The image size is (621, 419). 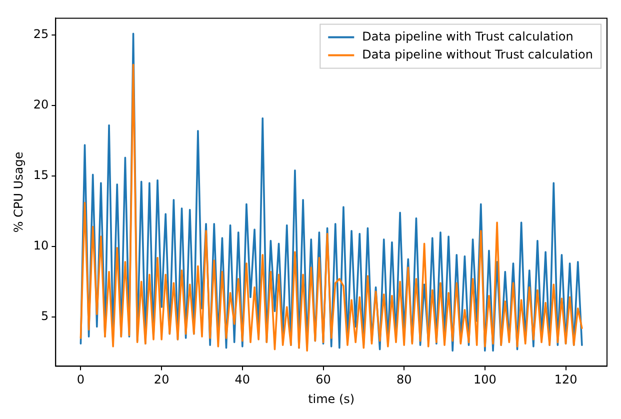 What do you see at coordinates (478, 54) in the screenshot?
I see `legend-label: Data pipeline without Trust calculation` at bounding box center [478, 54].